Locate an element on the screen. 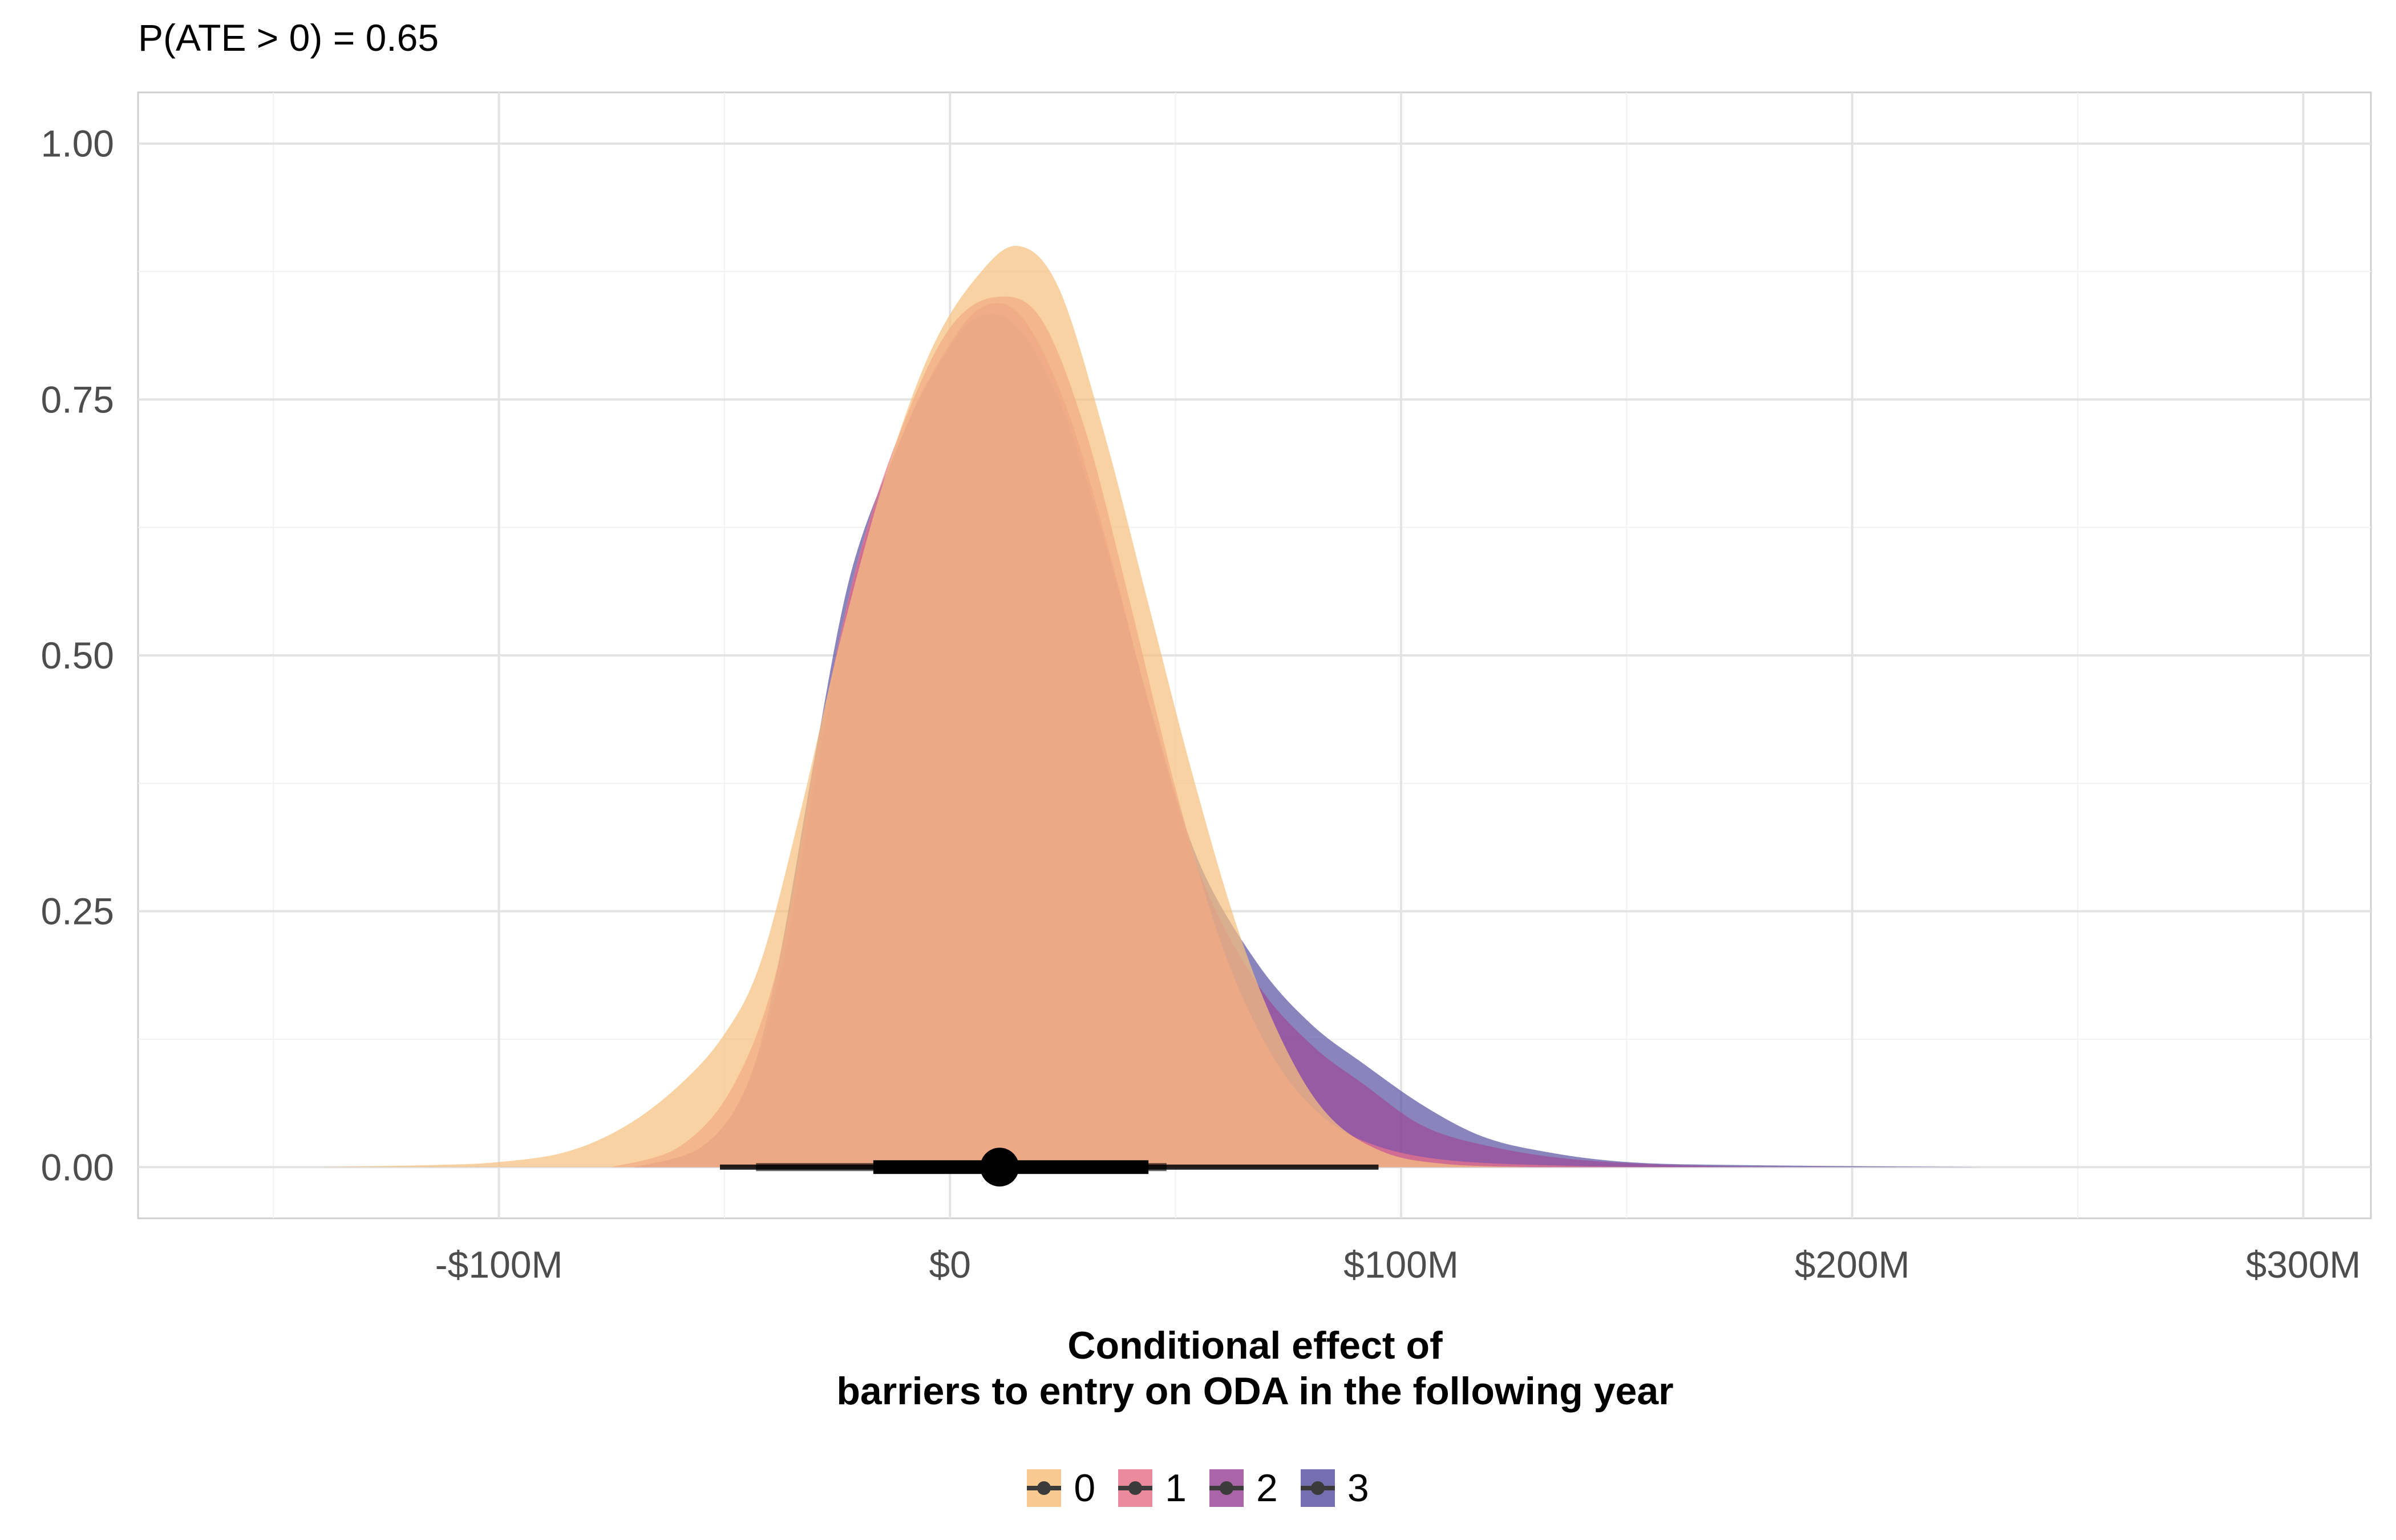 Image resolution: width=2396 pixels, height=1540 pixels. y-axis-ticks: 0.00 0.25 0.50 0.75 1.00 is located at coordinates (77, 656).